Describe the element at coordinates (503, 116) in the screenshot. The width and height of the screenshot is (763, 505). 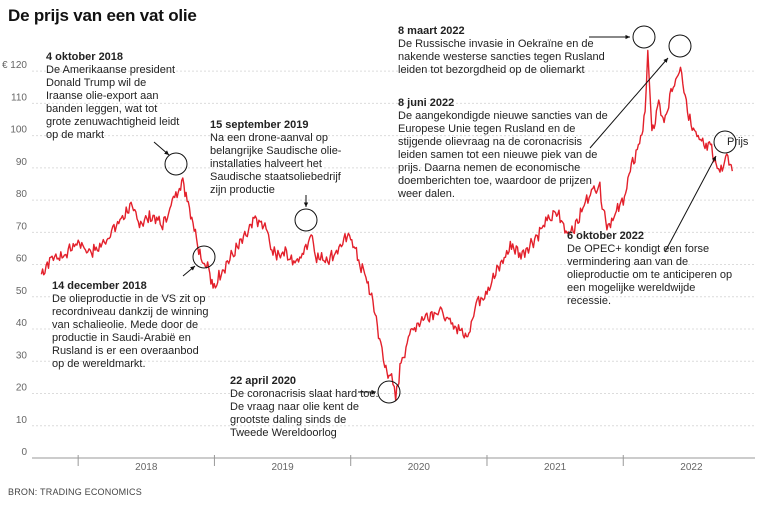
I see `annotation-line: De aangekondigde nieuwe sancties van de` at that location.